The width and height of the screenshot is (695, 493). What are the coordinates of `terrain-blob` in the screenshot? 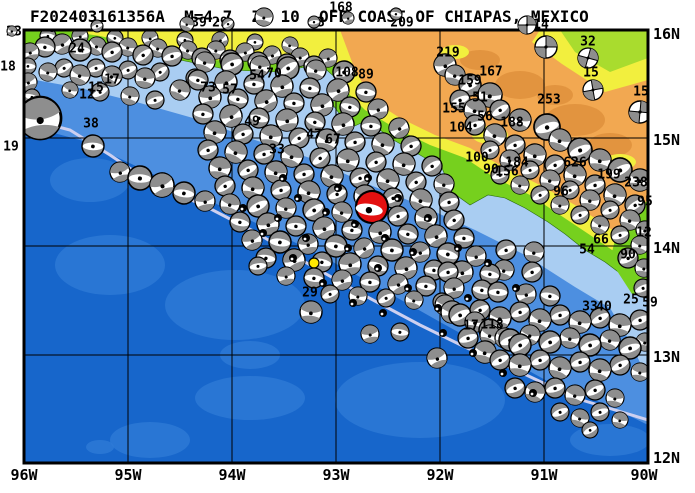 It's located at (520, 85).